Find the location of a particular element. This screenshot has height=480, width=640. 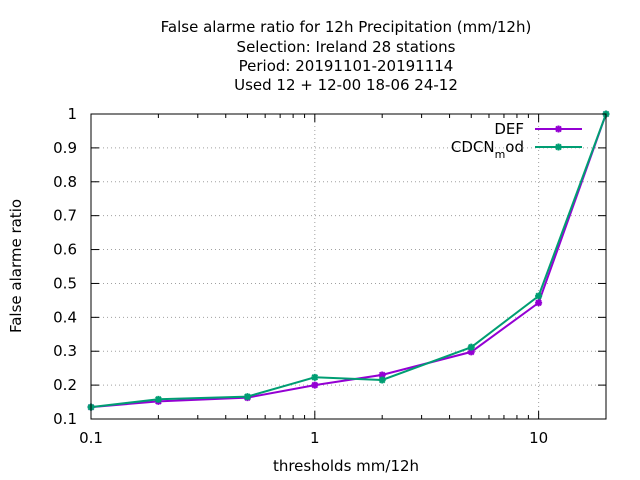

legend-label-cdcnmod: CDCNmod is located at coordinates (487, 149).